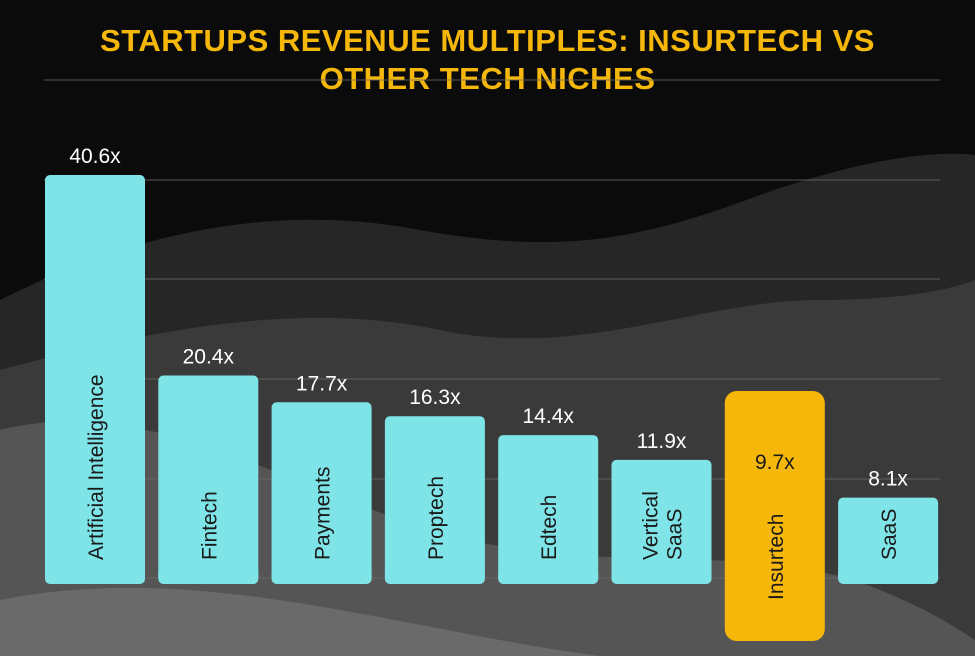 This screenshot has width=975, height=656. I want to click on category-label: Proptech, so click(436, 518).